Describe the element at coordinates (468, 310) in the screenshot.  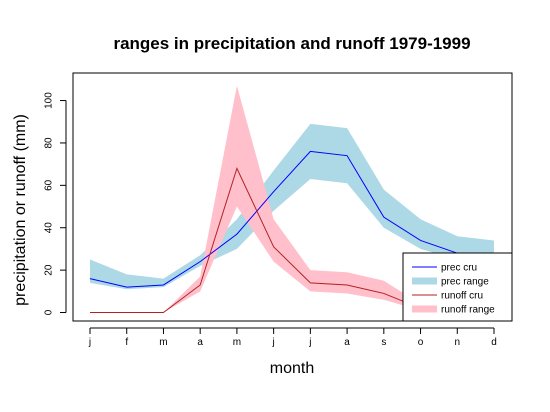
I see `legend-label-runoff-range: runoff range` at that location.